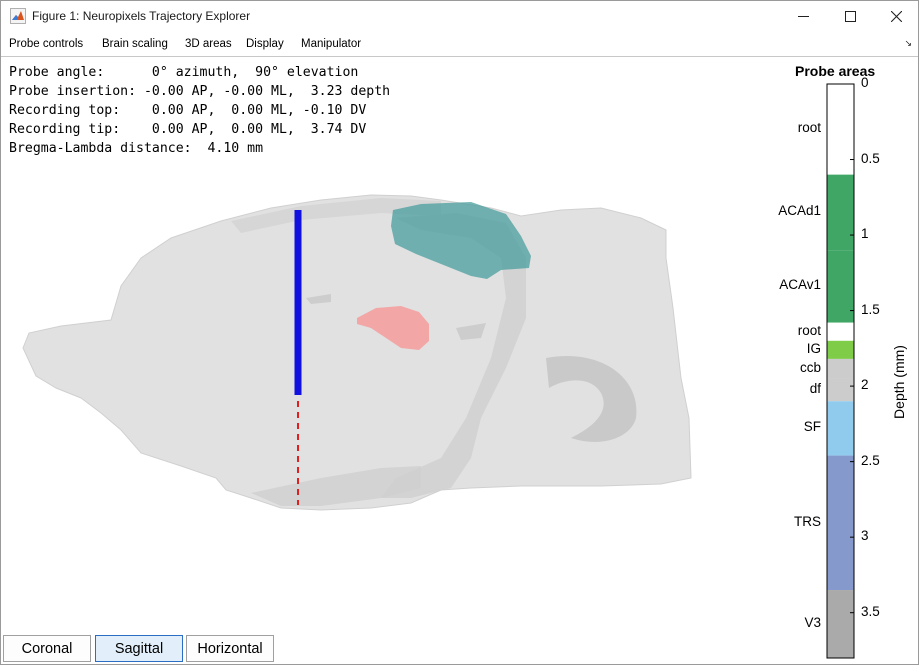  I want to click on probe-area-label-6: df, so click(815, 388).